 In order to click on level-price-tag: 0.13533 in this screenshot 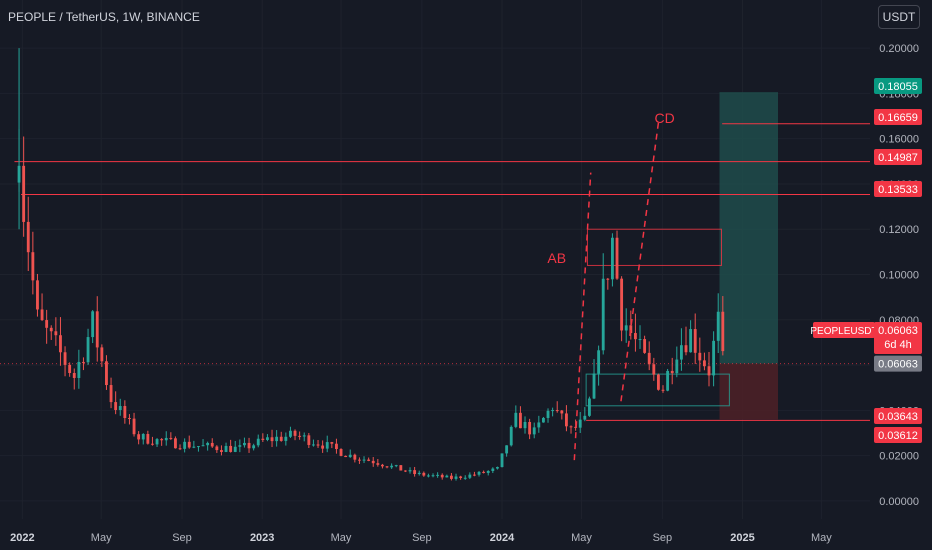, I will do `click(898, 190)`.